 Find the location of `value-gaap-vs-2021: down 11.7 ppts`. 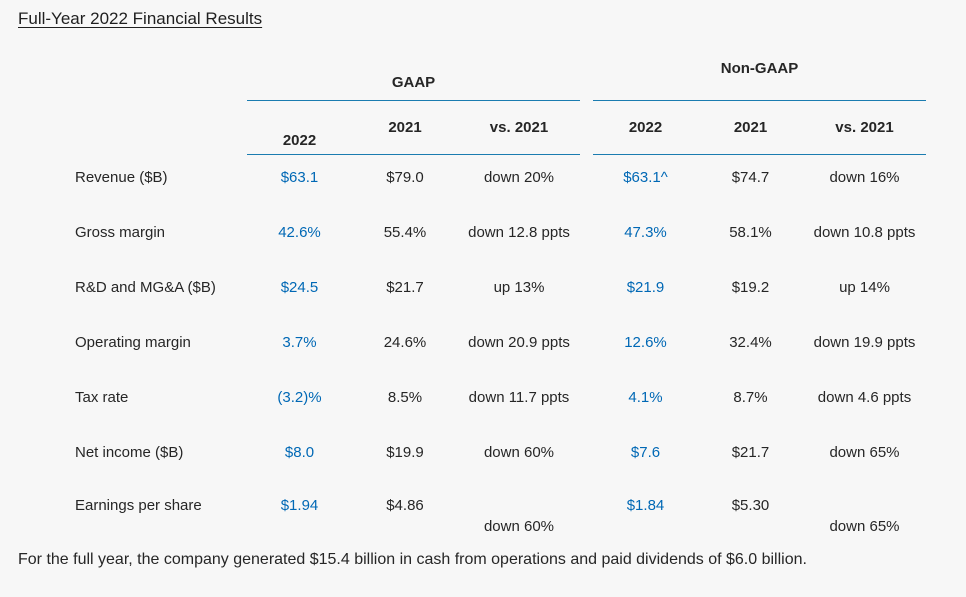

value-gaap-vs-2021: down 11.7 ppts is located at coordinates (519, 397).